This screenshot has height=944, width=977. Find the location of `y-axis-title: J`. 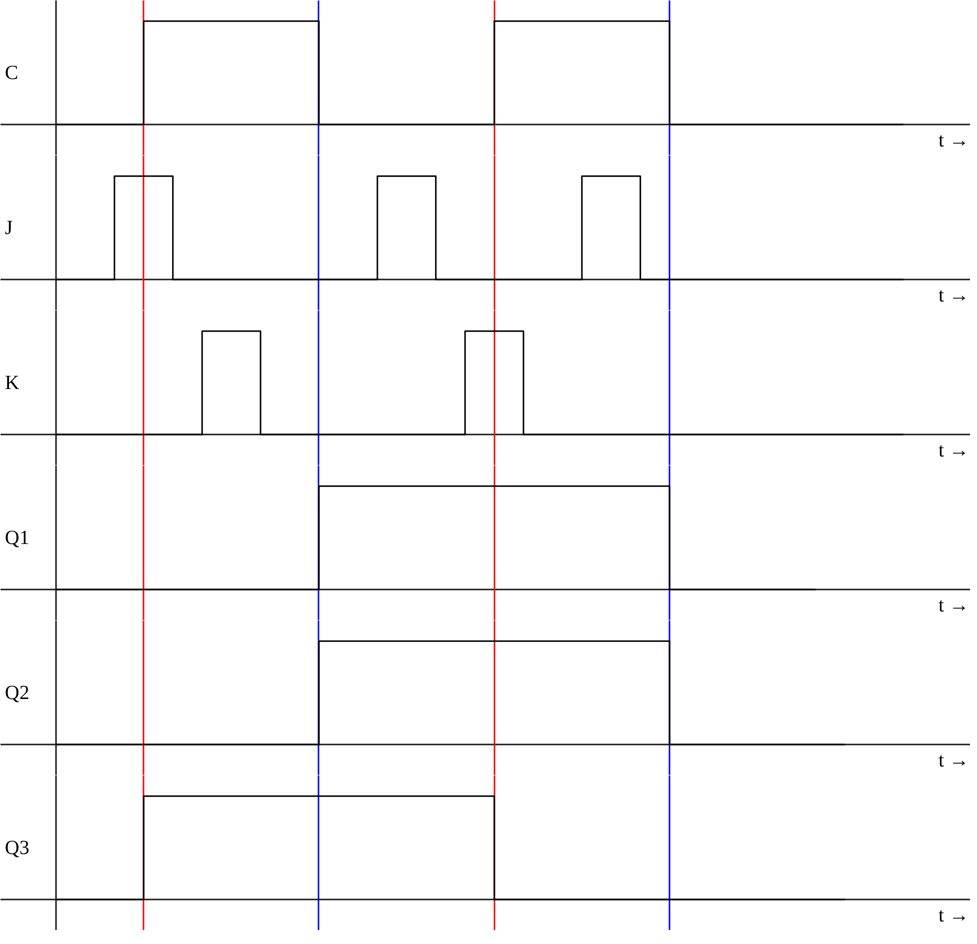

y-axis-title: J is located at coordinates (8, 227).